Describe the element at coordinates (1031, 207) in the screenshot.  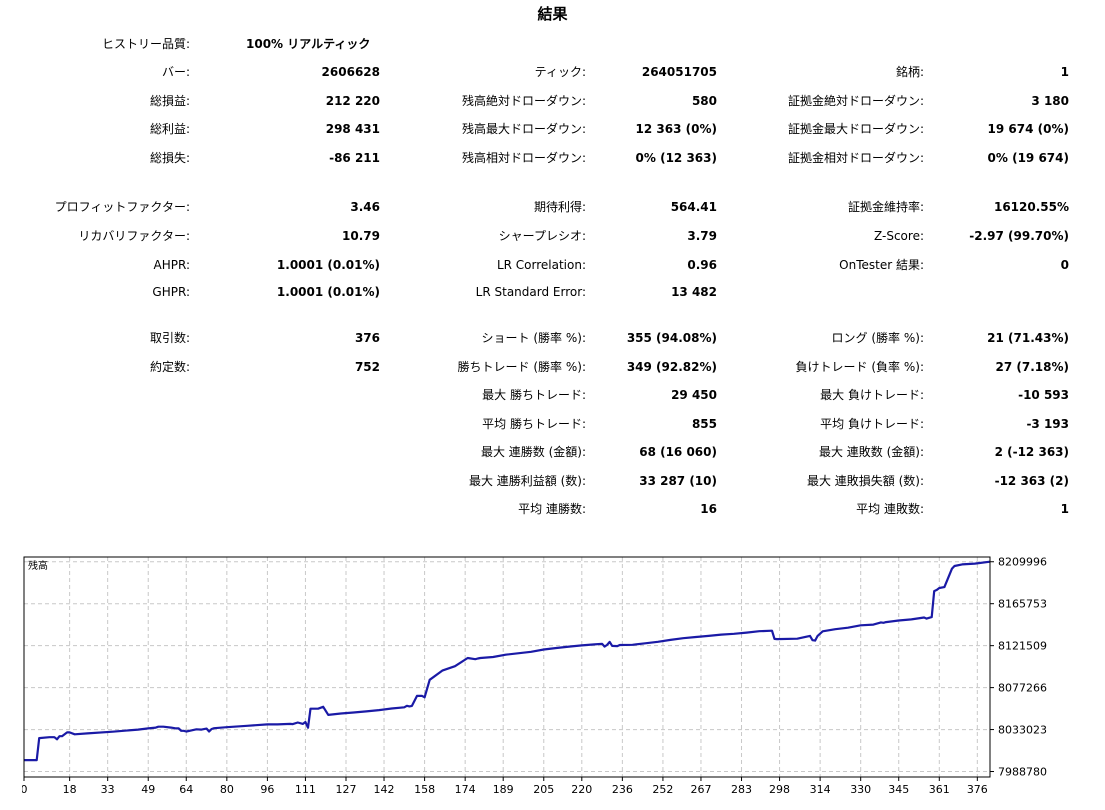
I see `stat-value: 16120.55%` at that location.